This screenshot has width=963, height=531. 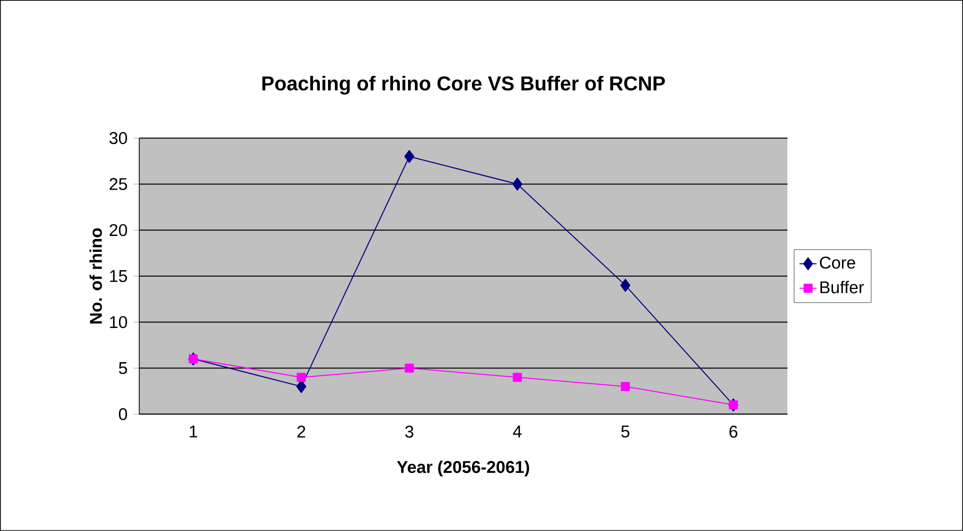 I want to click on y-tick-label: 0, so click(x=123, y=414).